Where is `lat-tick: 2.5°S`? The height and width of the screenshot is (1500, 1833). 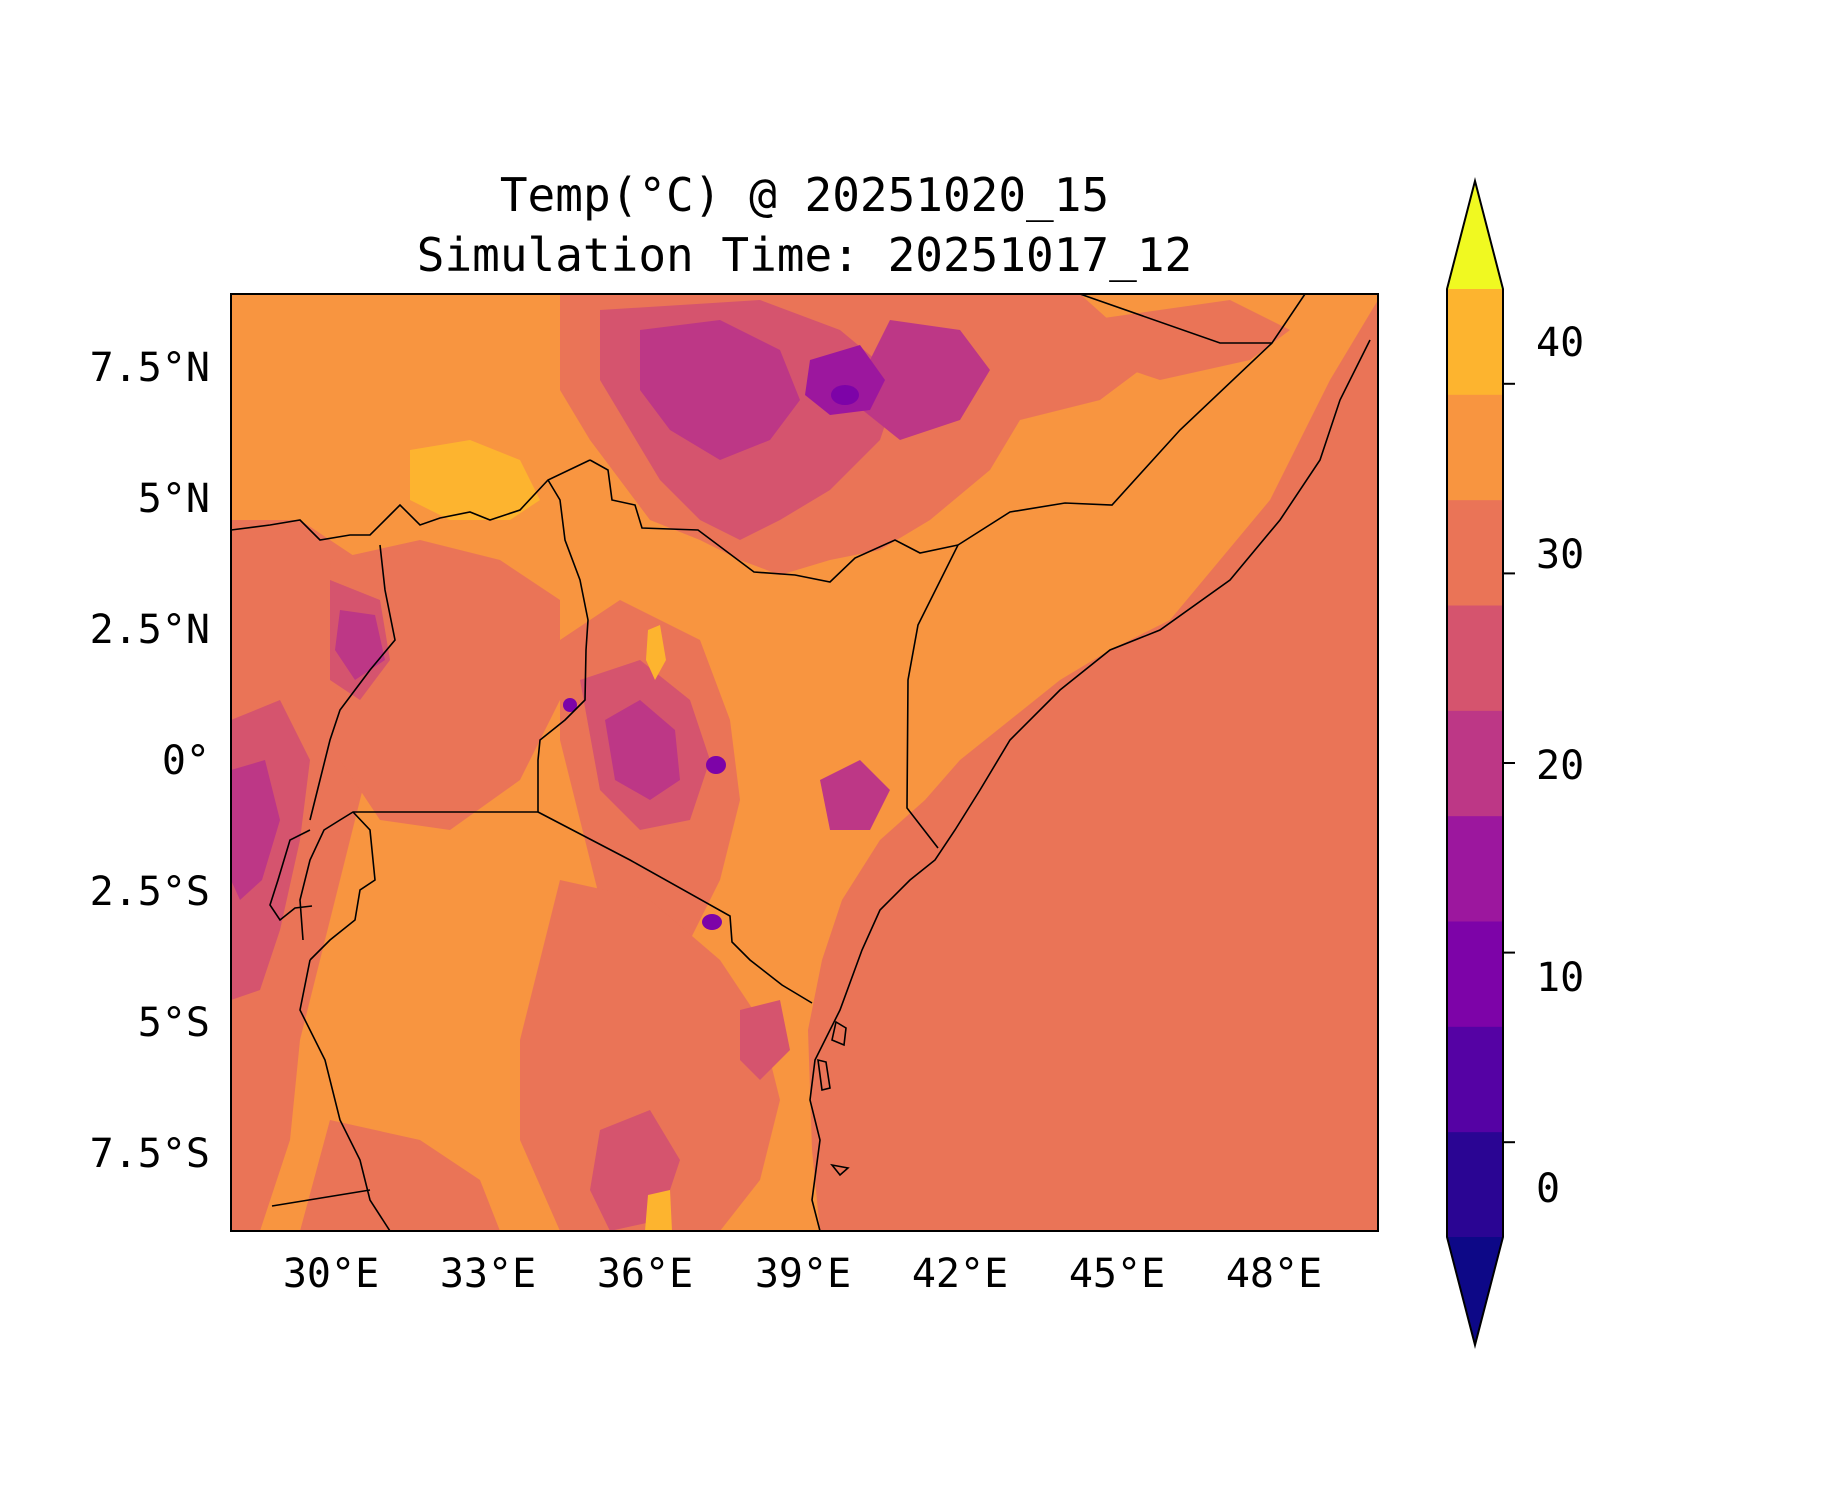 lat-tick: 2.5°S is located at coordinates (150, 892).